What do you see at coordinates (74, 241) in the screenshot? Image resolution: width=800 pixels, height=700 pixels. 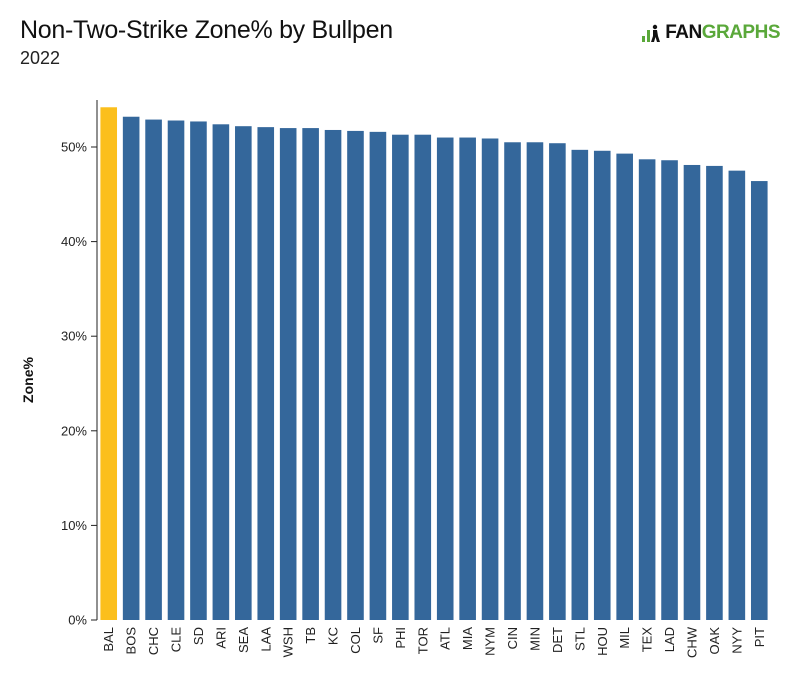 I see `y-tick-label: 40%` at bounding box center [74, 241].